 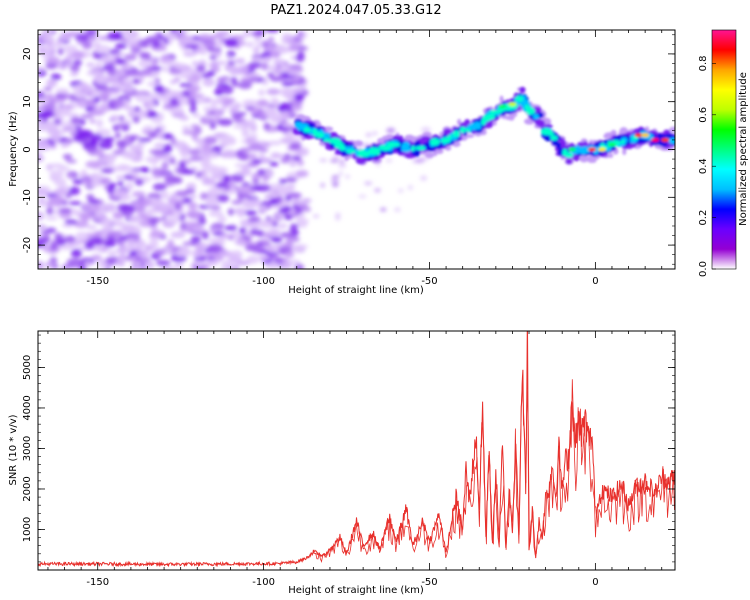 I want to click on x-tick-label: -50, so click(x=429, y=281).